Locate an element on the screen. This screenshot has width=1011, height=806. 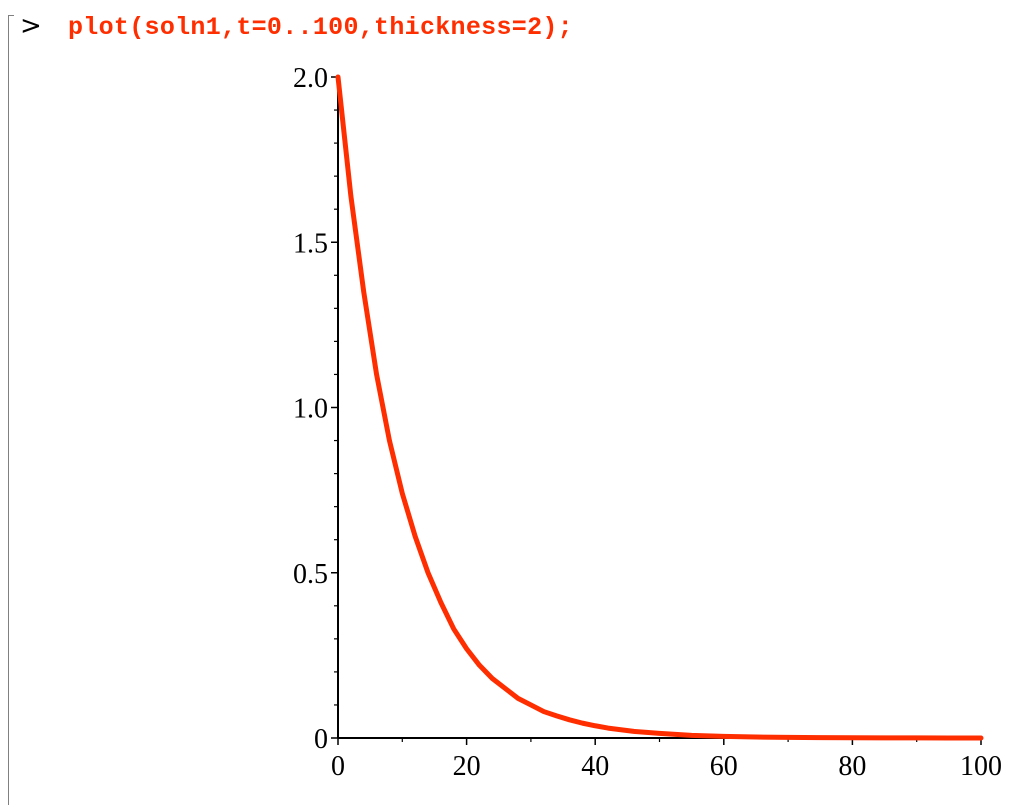
command-input: plot(soln1,t=0..100,thickness=2); is located at coordinates (320, 27).